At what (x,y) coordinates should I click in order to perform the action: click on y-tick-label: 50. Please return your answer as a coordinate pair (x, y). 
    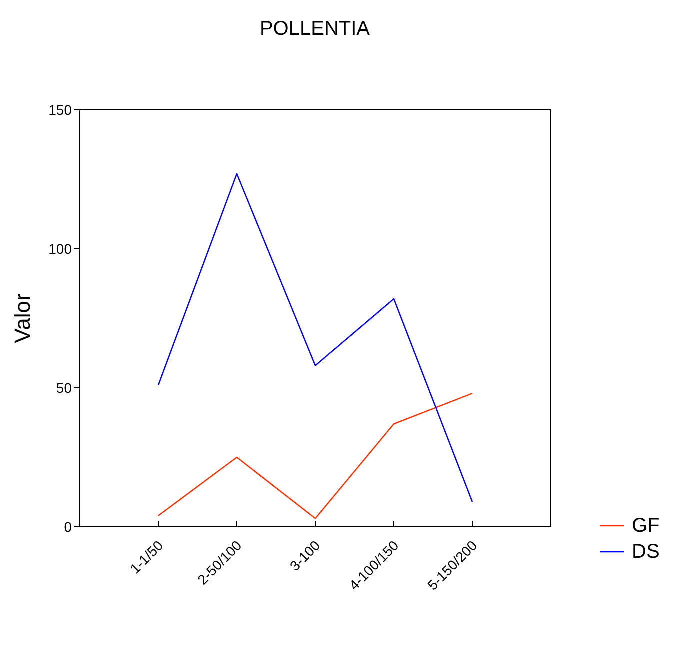
    Looking at the image, I should click on (64, 388).